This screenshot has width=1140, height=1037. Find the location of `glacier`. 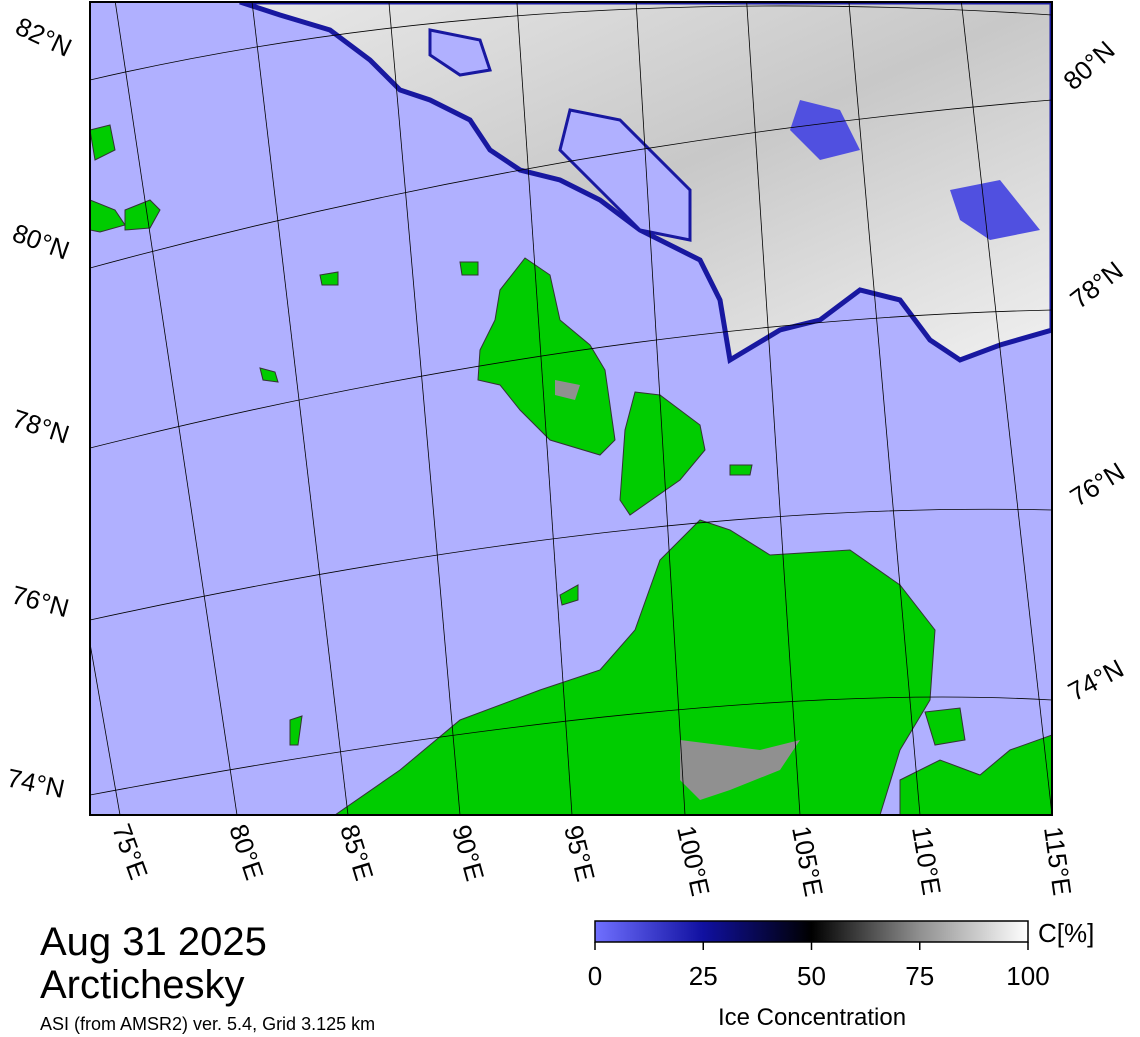

glacier is located at coordinates (677, 590).